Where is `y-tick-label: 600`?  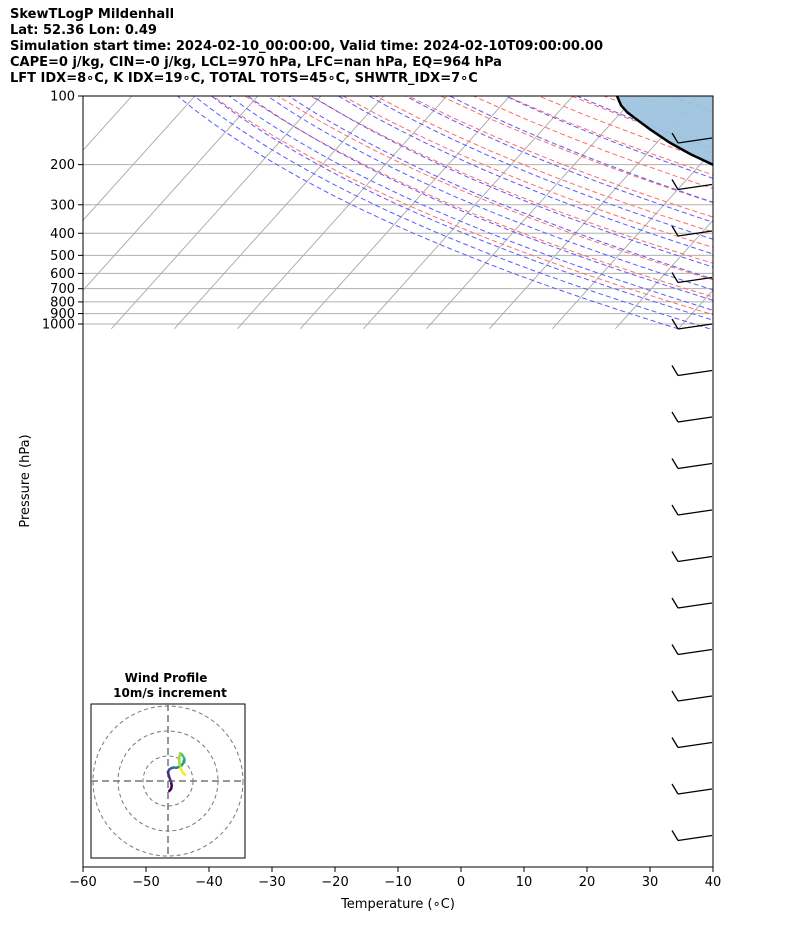
y-tick-label: 600 is located at coordinates (62, 274).